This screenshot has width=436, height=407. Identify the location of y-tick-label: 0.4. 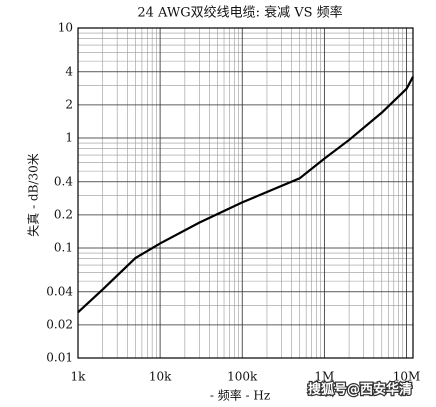
(63, 181).